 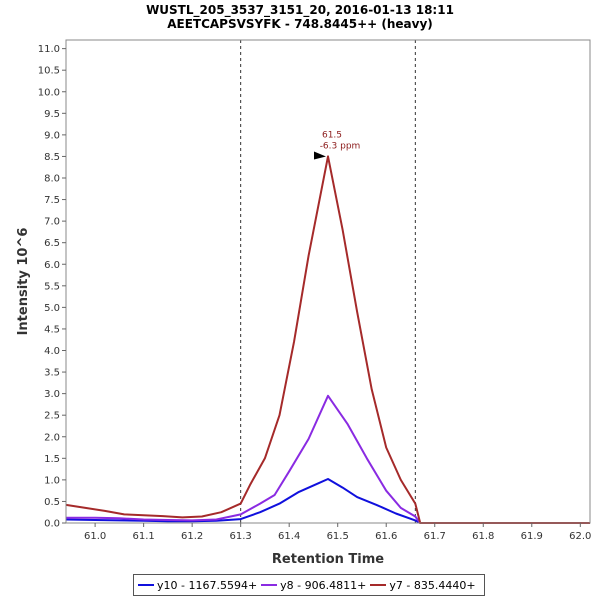 I want to click on x-tick-label: 61.2, so click(x=192, y=536).